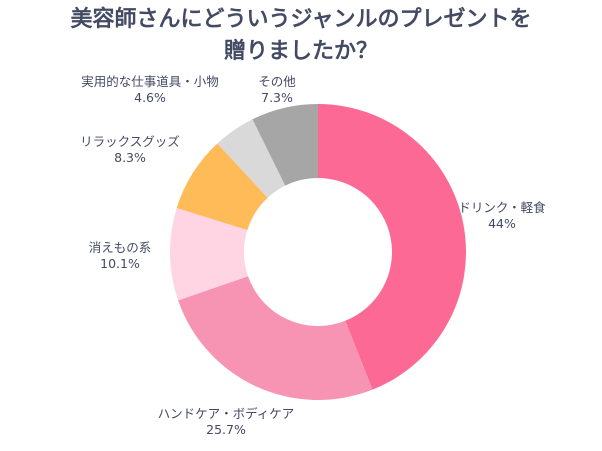 This screenshot has width=602, height=451. I want to click on label-name: ハンドケア・ボディケア, so click(226, 413).